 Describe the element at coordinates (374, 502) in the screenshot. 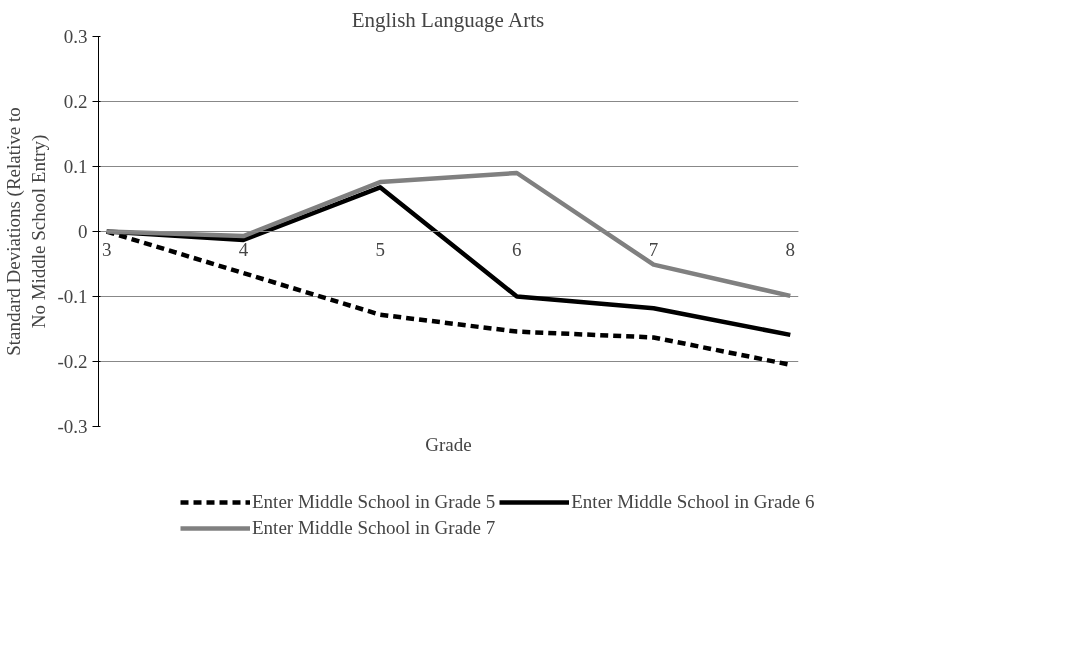

I see `legend-label: Enter Middle School in Grade 5` at that location.